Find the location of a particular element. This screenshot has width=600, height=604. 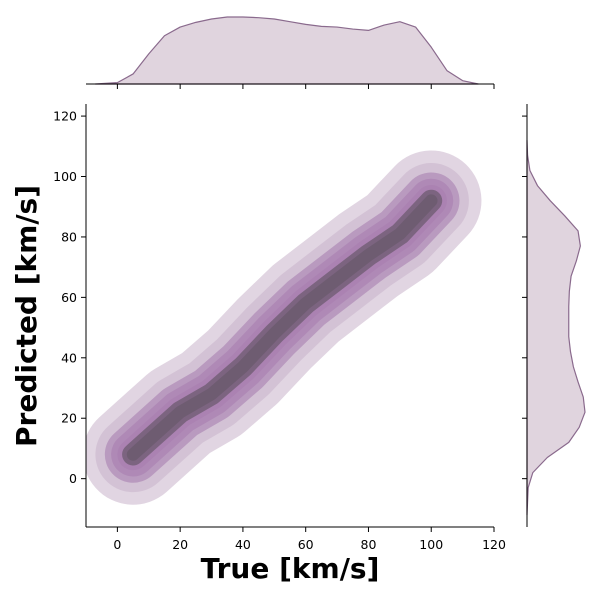

y-tick-label: 20 is located at coordinates (69, 418).